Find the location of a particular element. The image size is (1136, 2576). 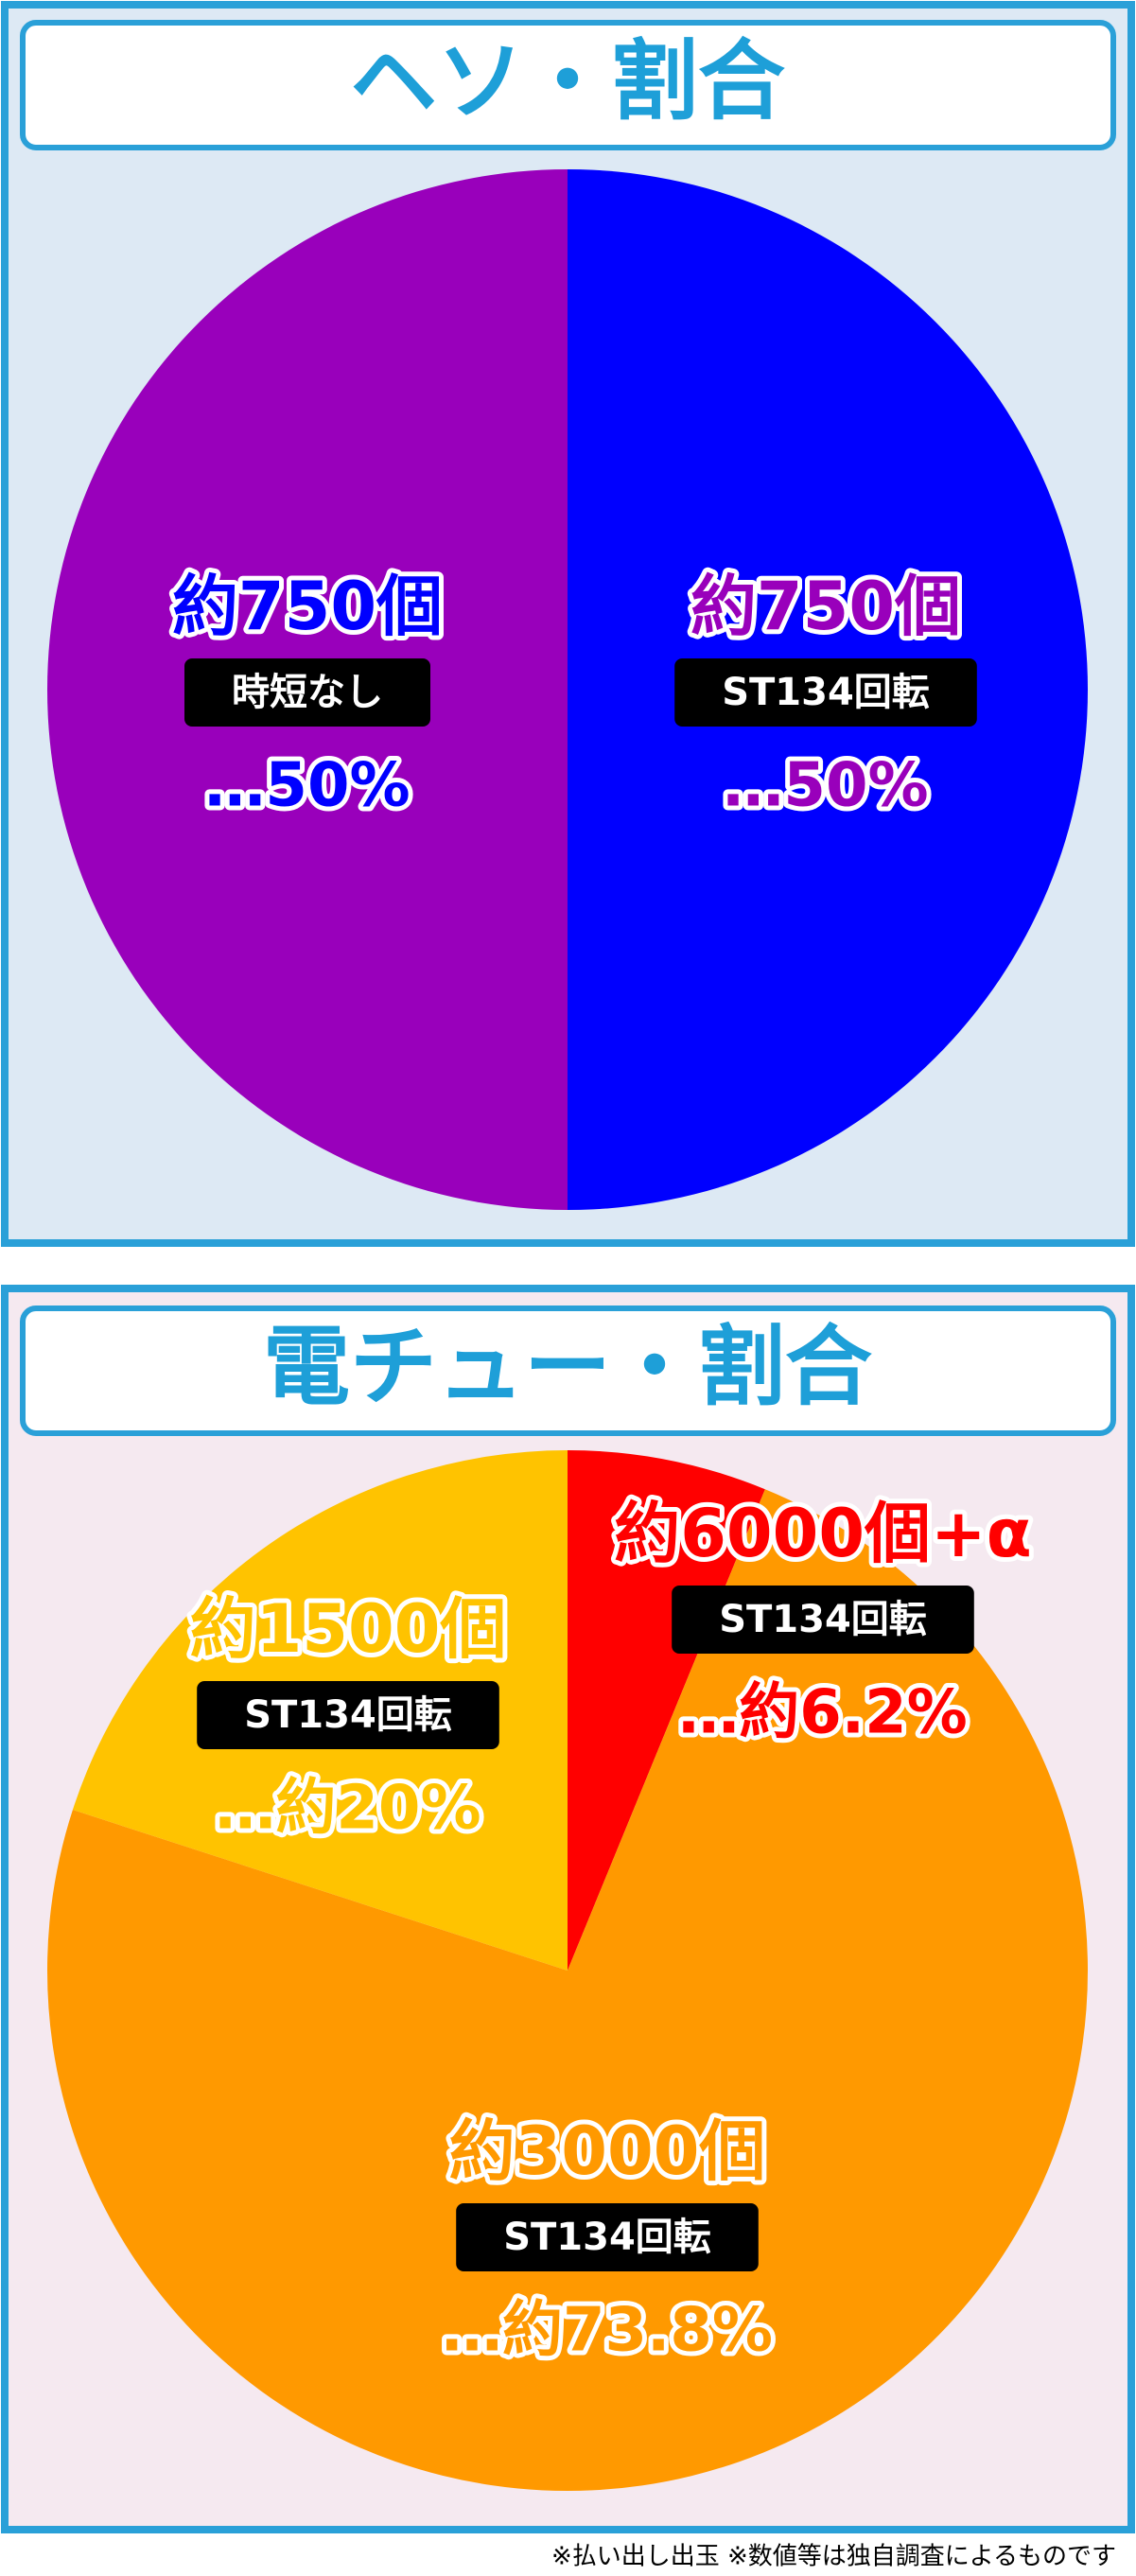

amount-label: 約6000個+α is located at coordinates (823, 1533).